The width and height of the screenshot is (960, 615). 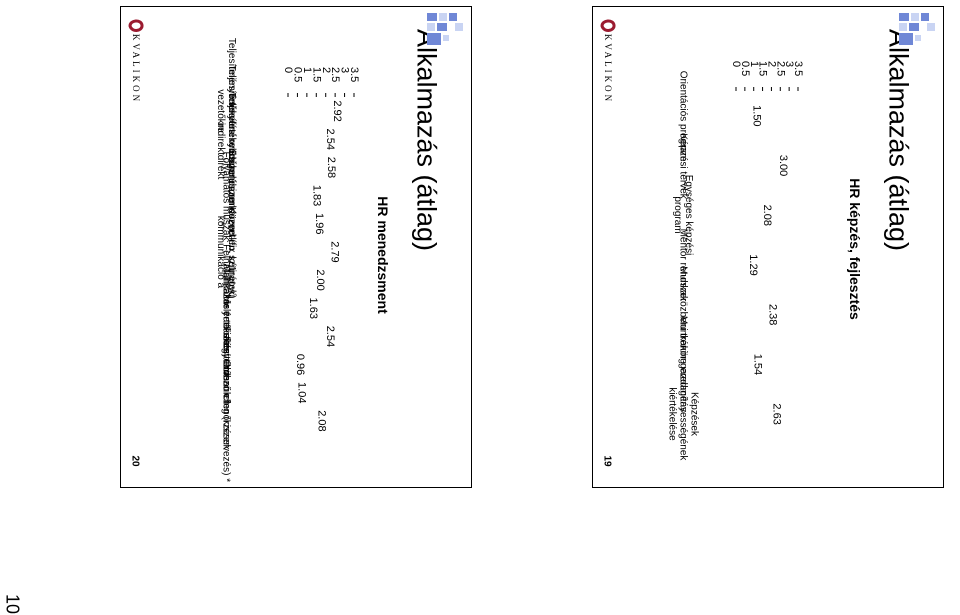 I want to click on slide-page-number: 20, so click(x=135, y=461).